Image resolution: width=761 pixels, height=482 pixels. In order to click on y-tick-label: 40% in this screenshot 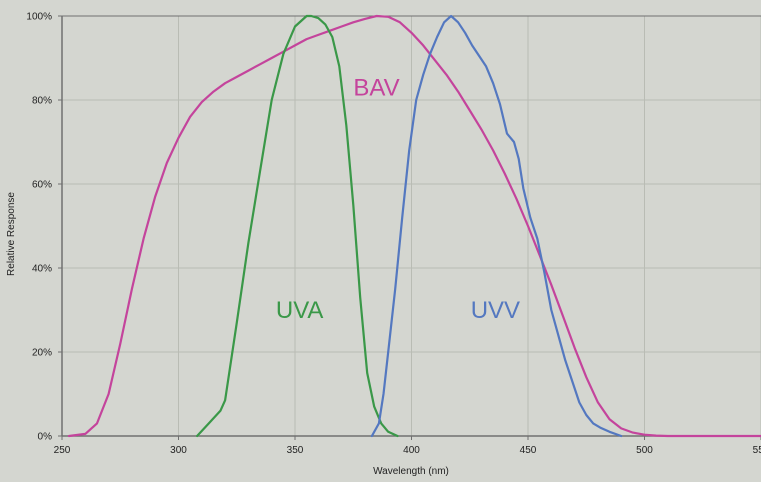, I will do `click(42, 269)`.